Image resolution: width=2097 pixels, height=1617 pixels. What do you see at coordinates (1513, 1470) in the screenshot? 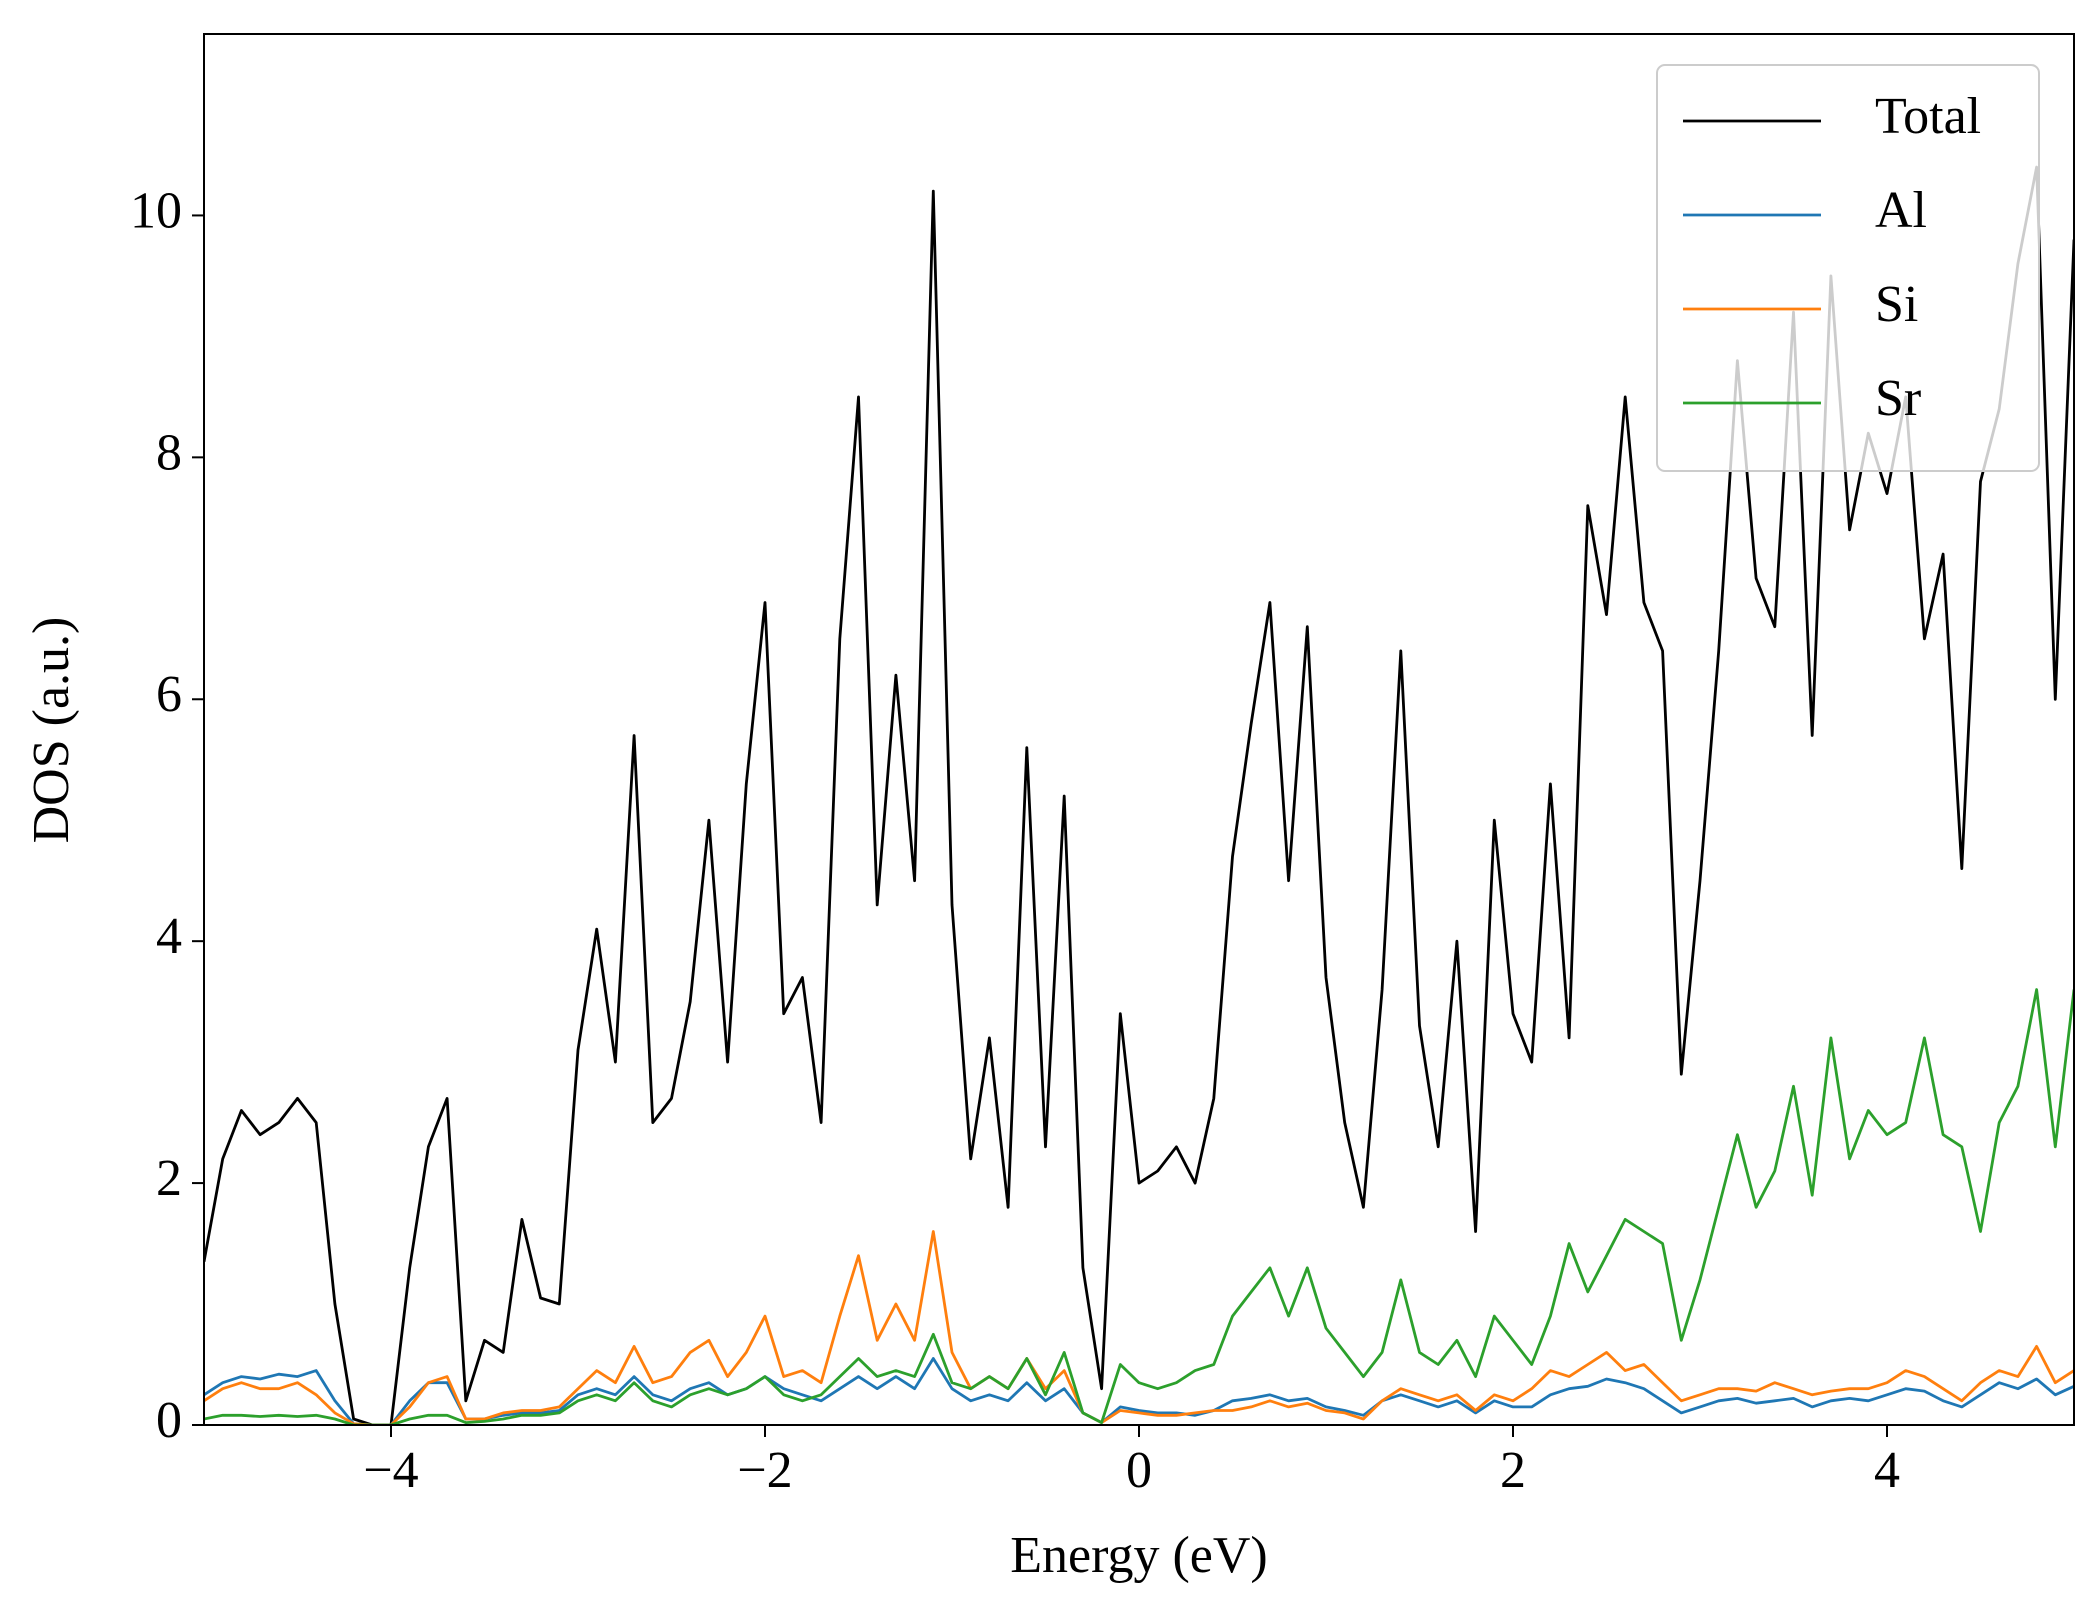
I see `x-tick-label: 2` at bounding box center [1513, 1470].